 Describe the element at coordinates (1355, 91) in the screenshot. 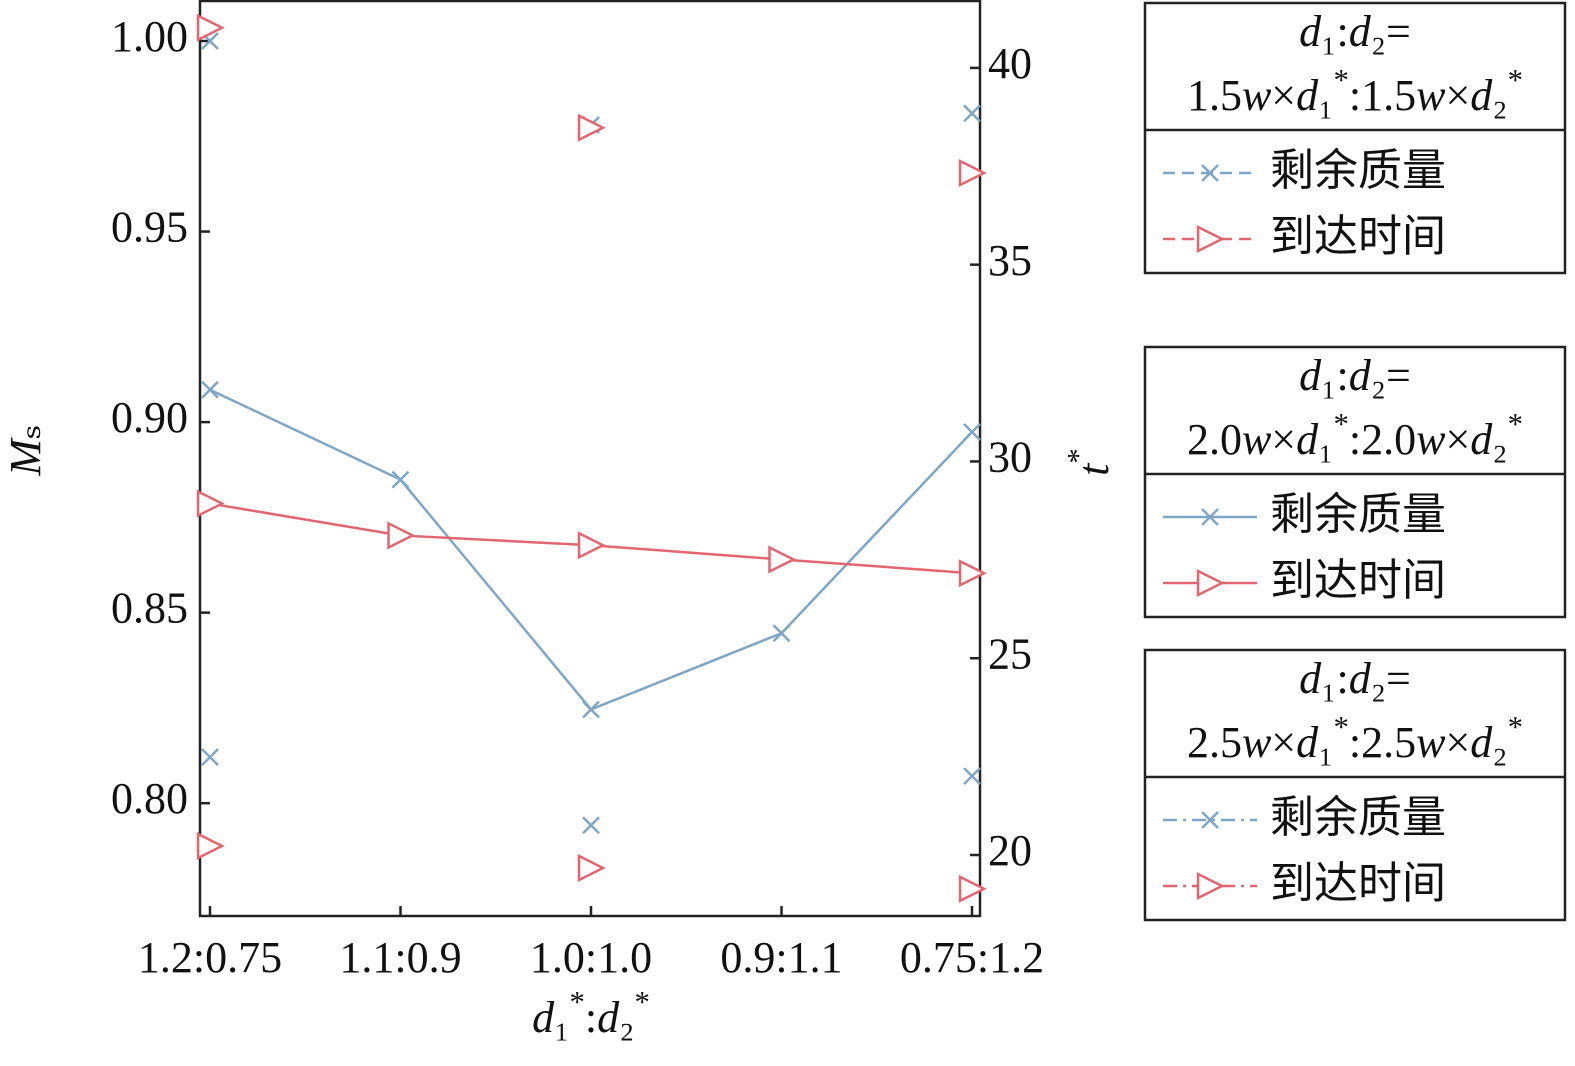

I see `legend-title: 1.5w×d₁*:1.5w×d₂*` at that location.